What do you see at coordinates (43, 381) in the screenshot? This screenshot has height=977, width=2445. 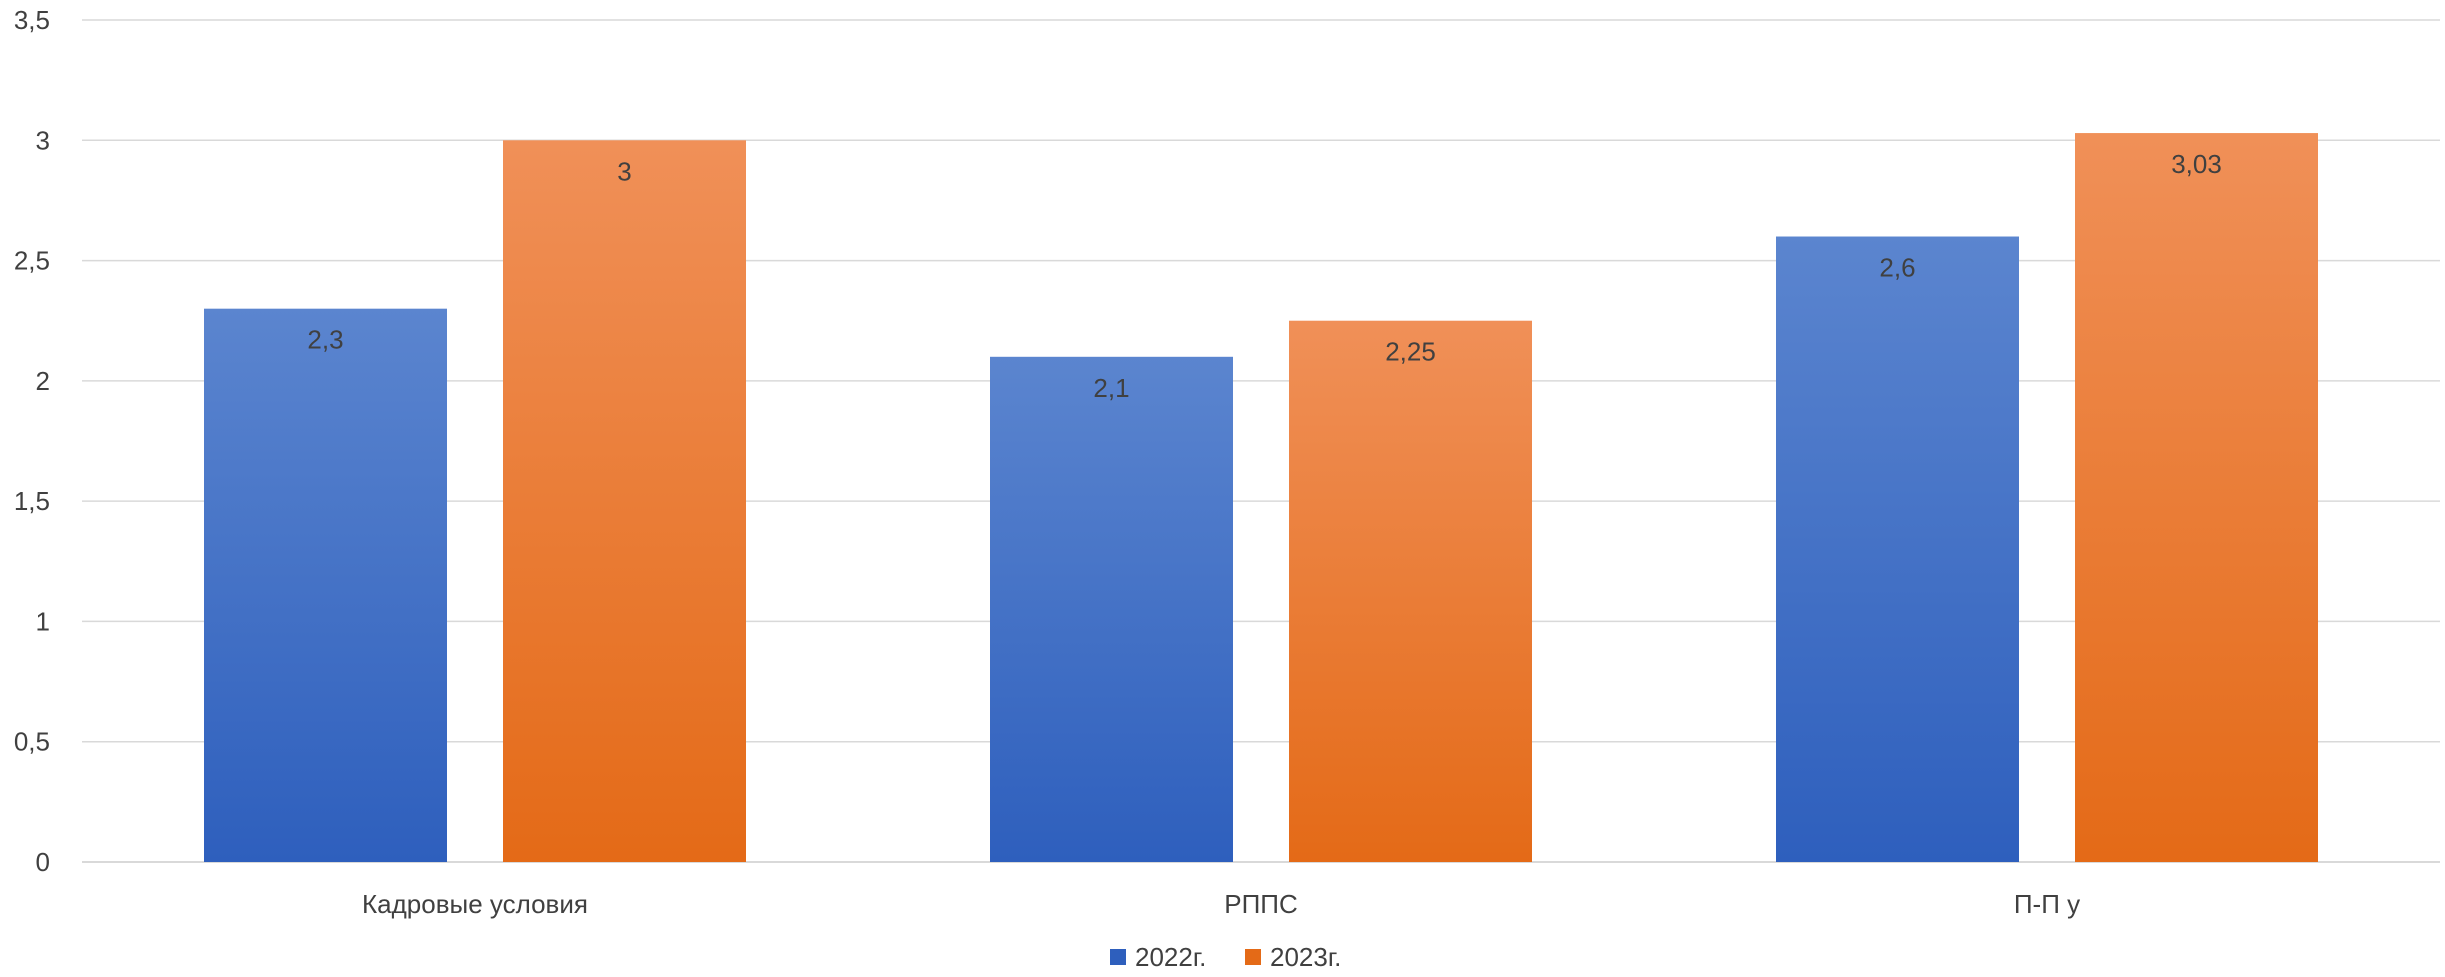 I see `y-tick-label: 2` at bounding box center [43, 381].